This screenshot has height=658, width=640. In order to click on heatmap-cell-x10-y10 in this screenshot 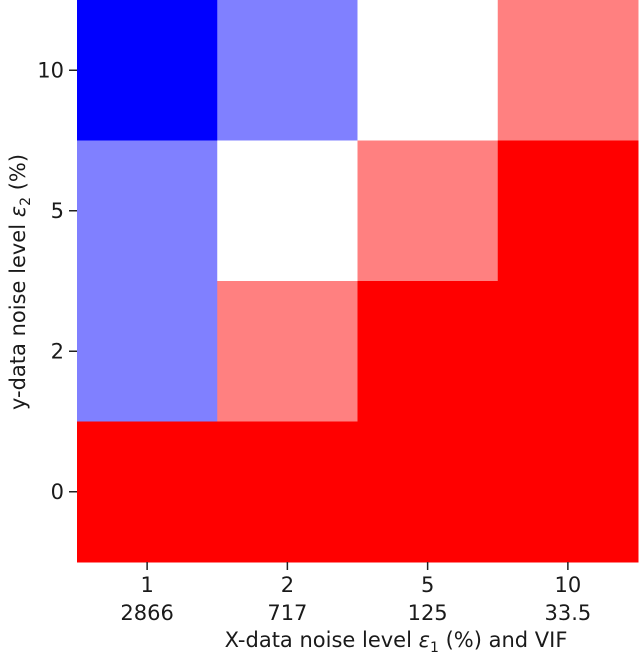, I will do `click(568, 70)`.